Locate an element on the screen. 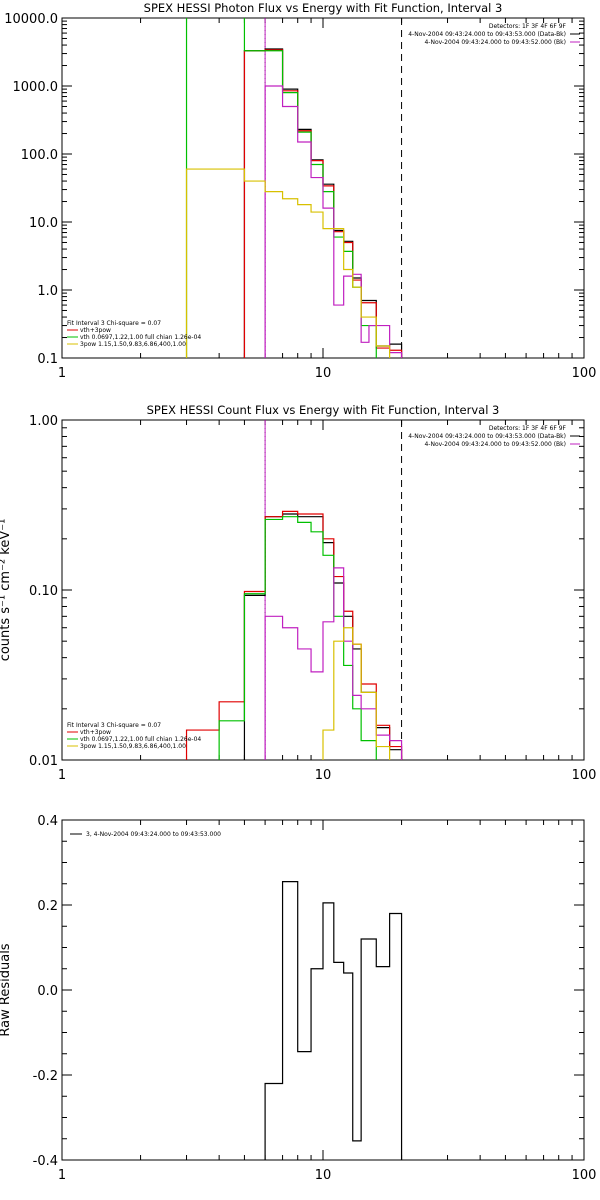 The height and width of the screenshot is (1200, 600). y-tick-label: -0.4 is located at coordinates (45, 1161).